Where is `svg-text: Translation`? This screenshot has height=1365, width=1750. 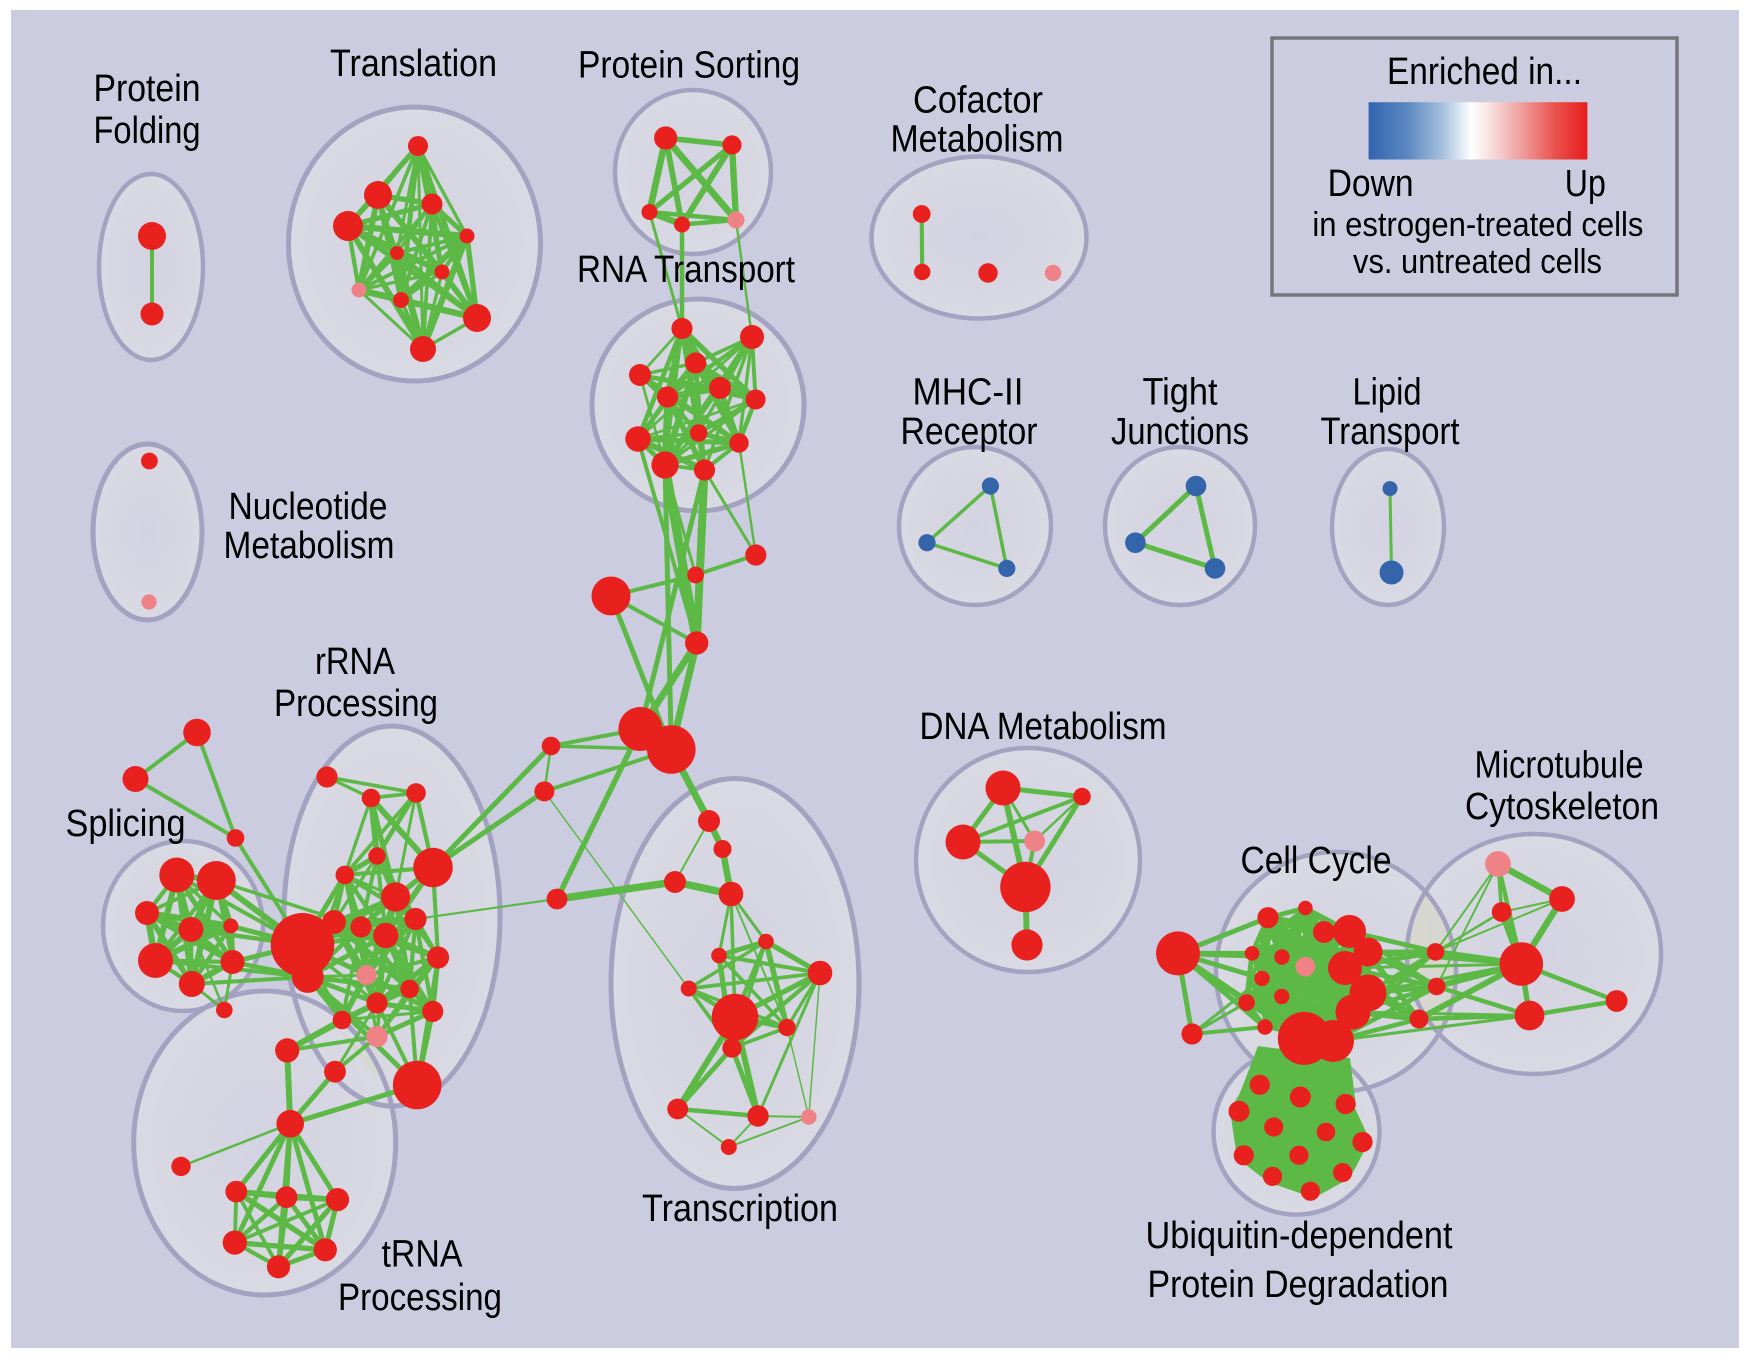
svg-text: Translation is located at coordinates (413, 64).